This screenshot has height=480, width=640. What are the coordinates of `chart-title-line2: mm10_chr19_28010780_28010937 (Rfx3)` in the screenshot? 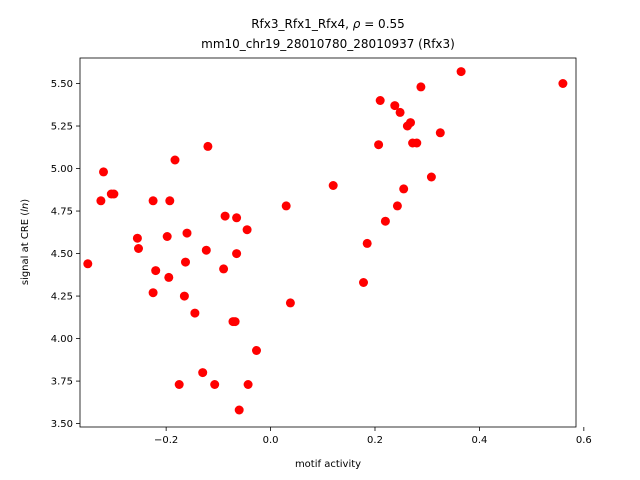 It's located at (328, 44).